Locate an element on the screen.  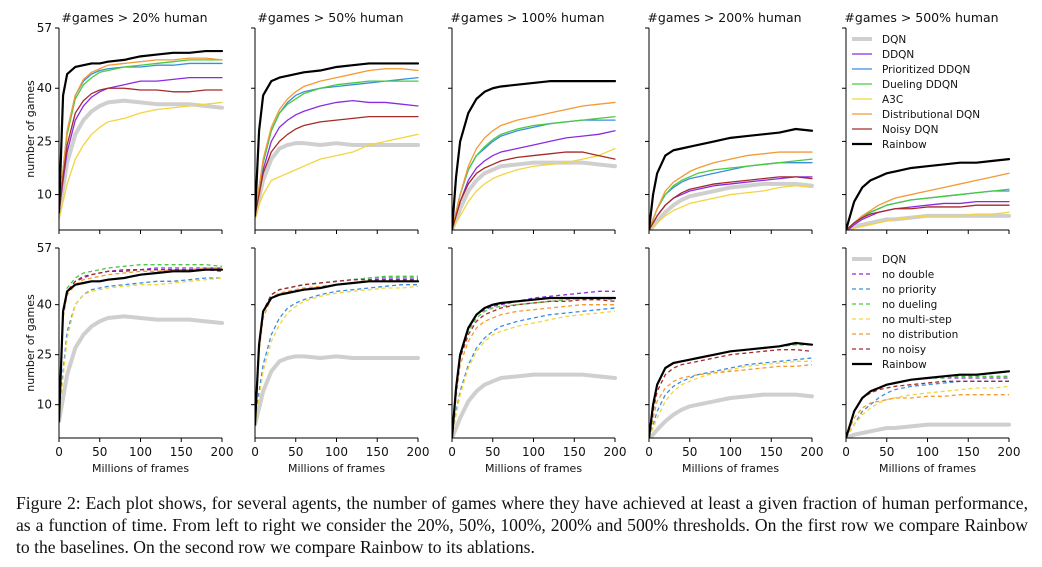
series-line-noisy-dqn-r1p1 is located at coordinates (141, 150).